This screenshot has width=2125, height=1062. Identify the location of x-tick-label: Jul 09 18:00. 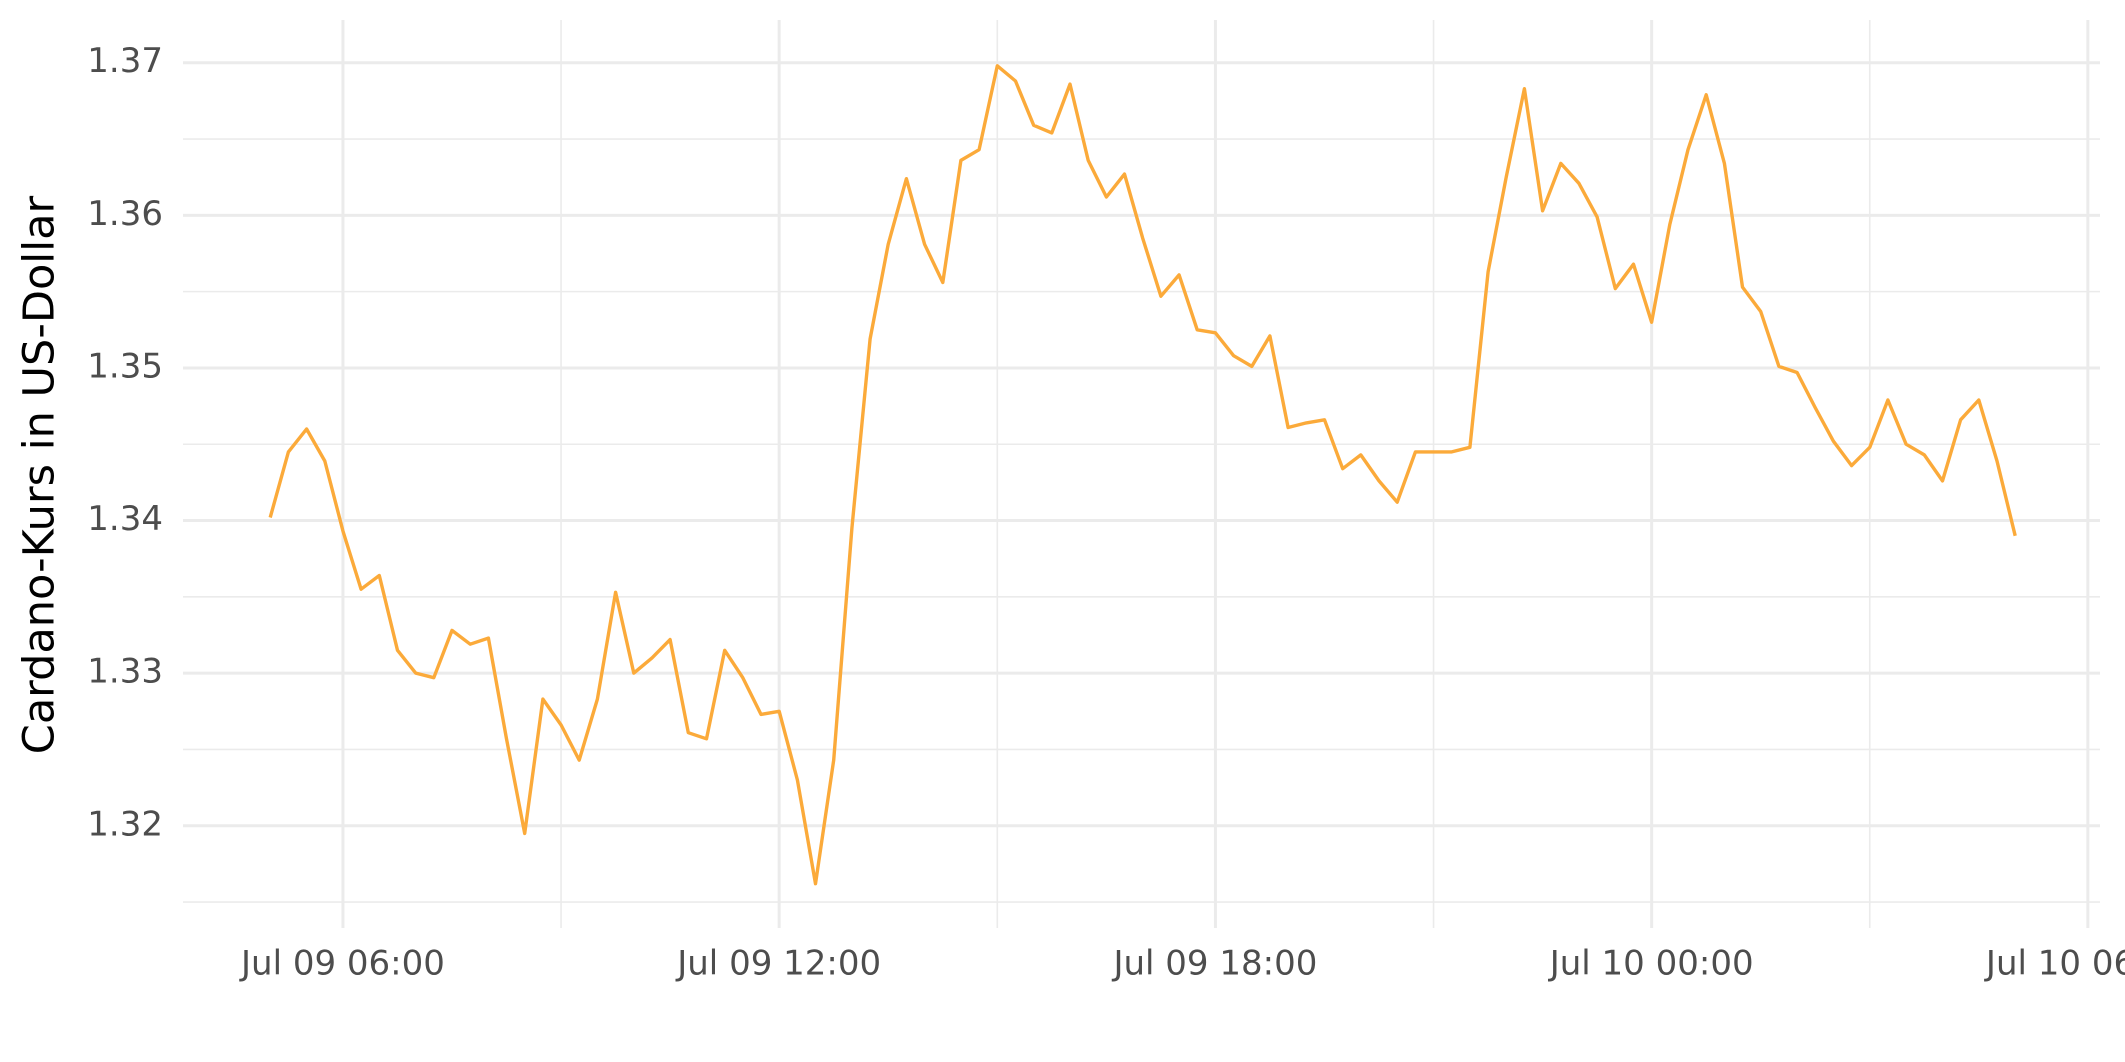
(1214, 964).